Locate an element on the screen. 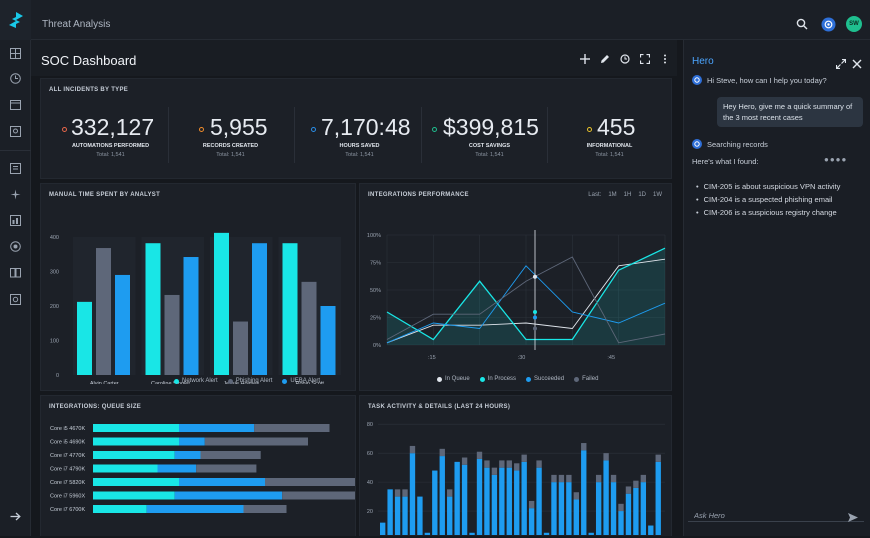 The width and height of the screenshot is (870, 538). legend-label: Network Alert is located at coordinates (200, 381).